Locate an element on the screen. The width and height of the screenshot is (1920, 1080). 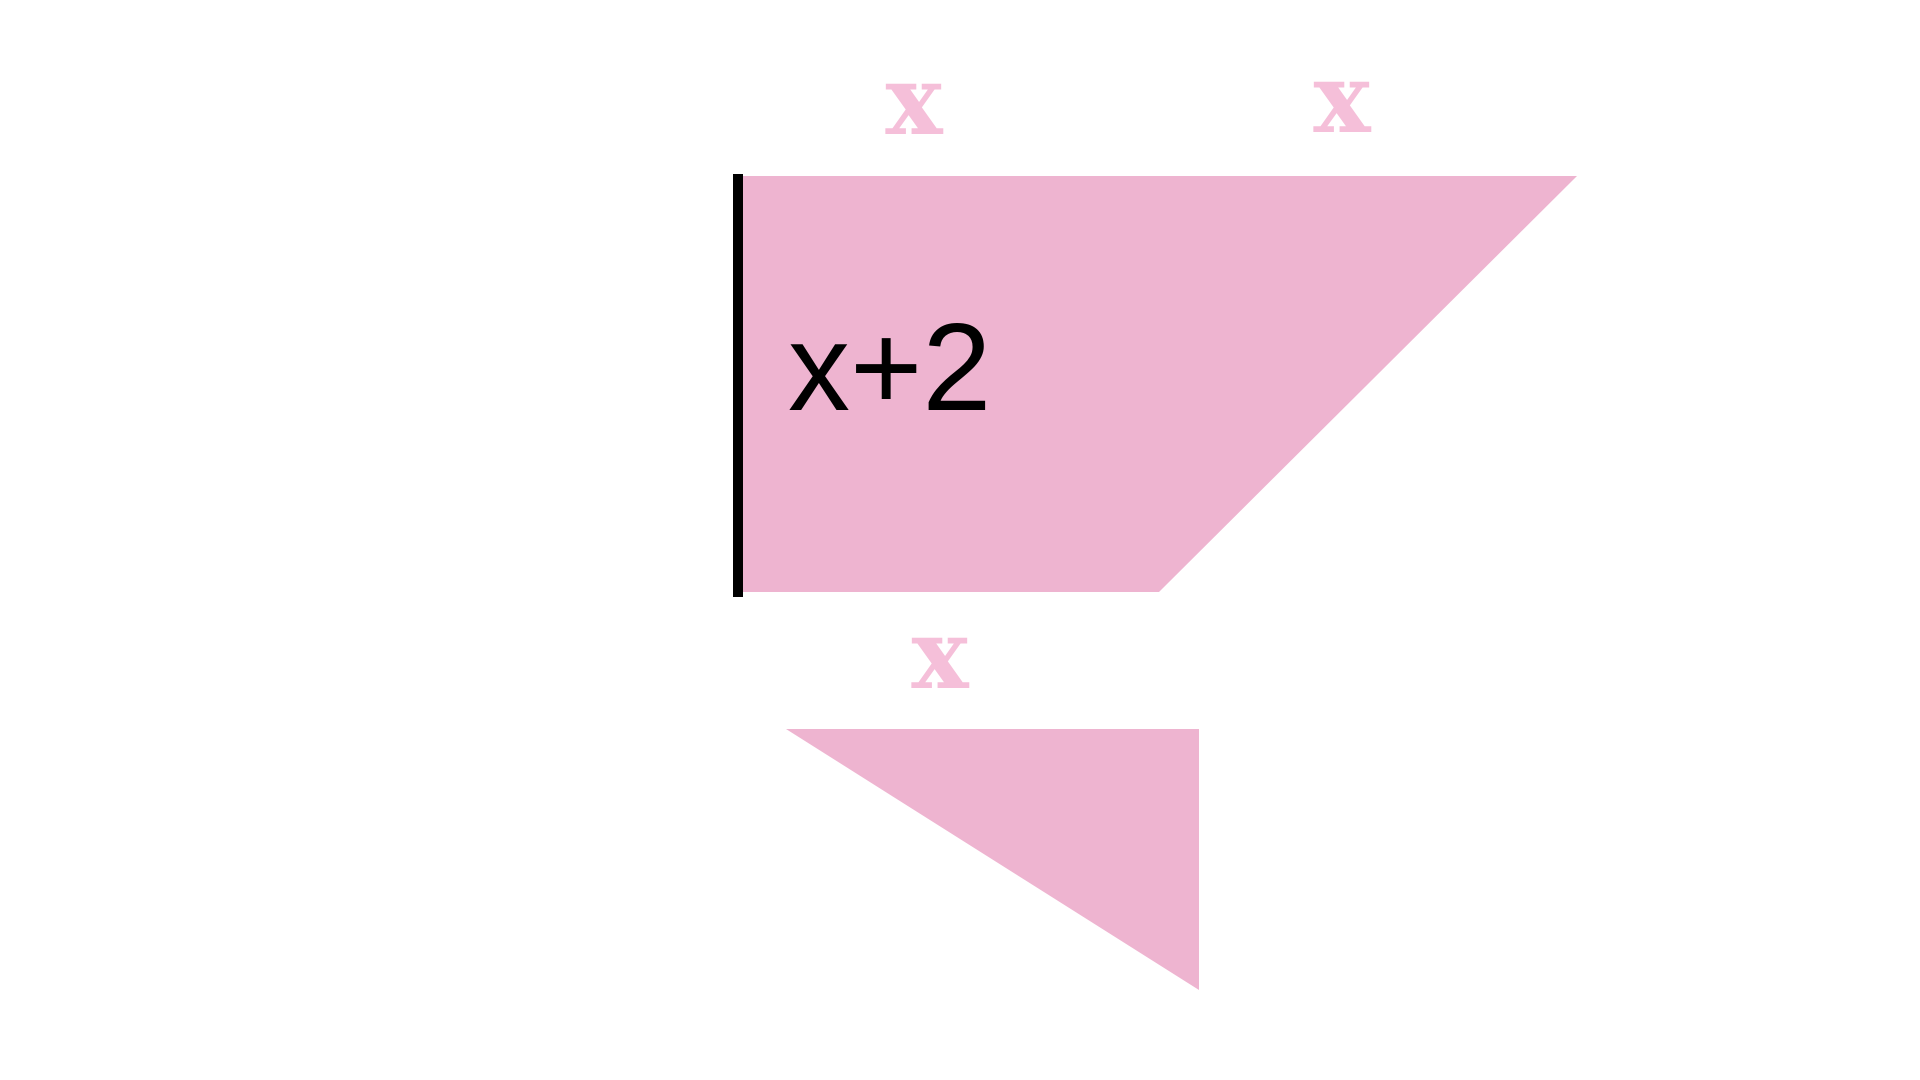
pink-triangle is located at coordinates (992, 859).